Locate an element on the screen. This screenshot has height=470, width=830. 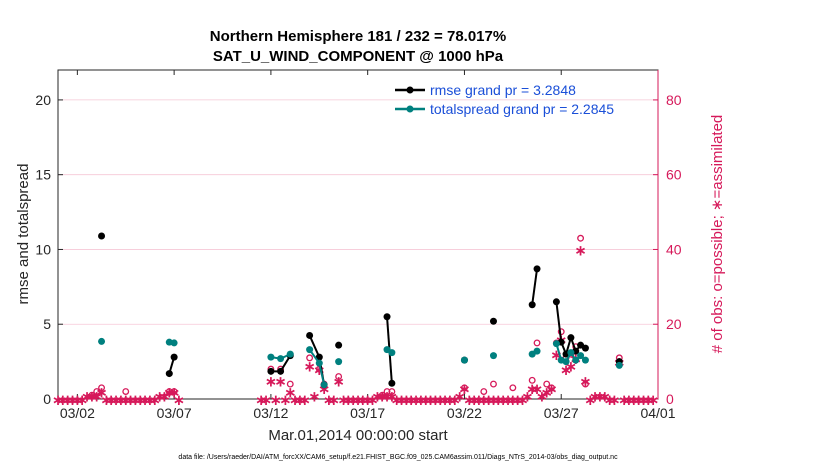
y-tick-label: 20 is located at coordinates (43, 100).